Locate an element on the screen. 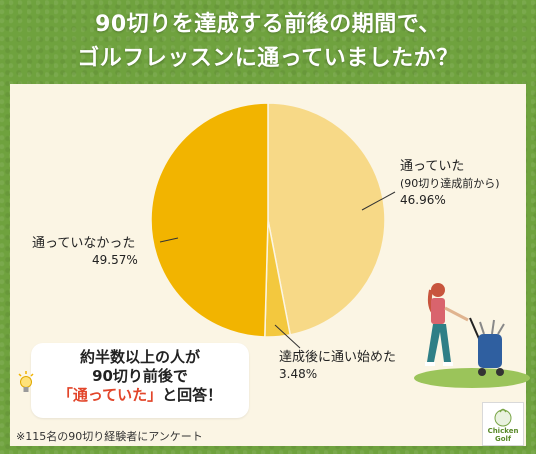  title-line-1: 90切りを達成する前後の期間で、 is located at coordinates (268, 24).